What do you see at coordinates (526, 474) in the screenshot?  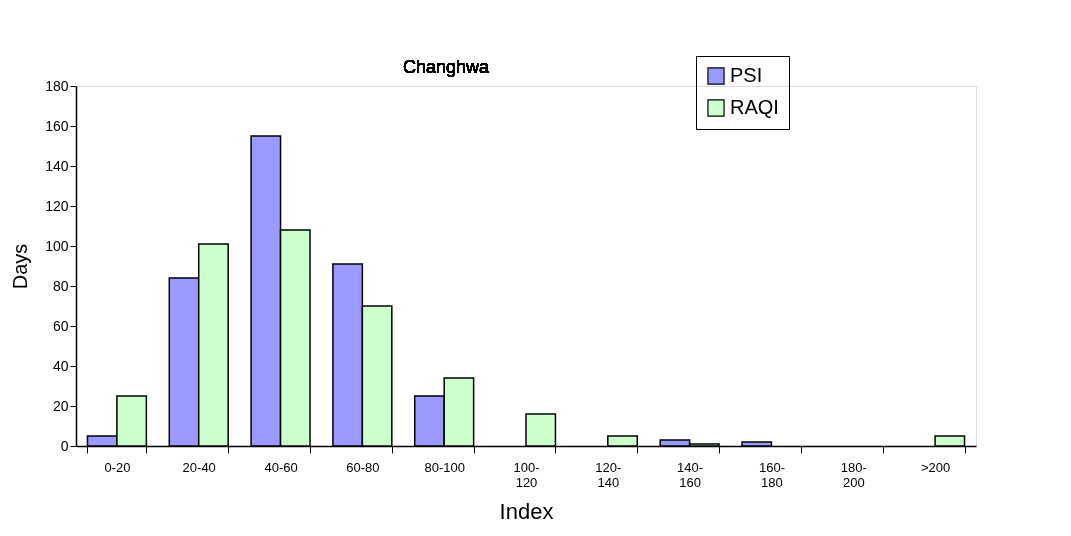 I see `x-tick-label: 100- 120` at bounding box center [526, 474].